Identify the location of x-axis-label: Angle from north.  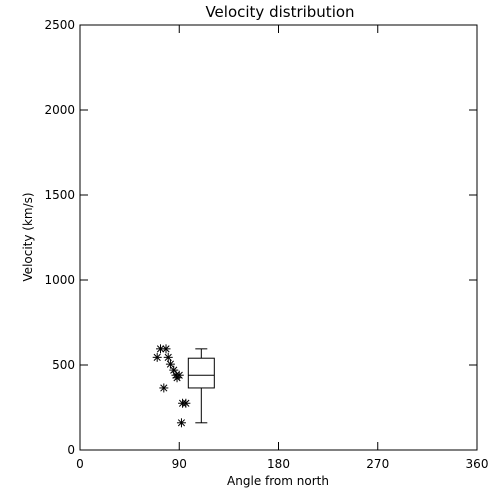
(278, 481).